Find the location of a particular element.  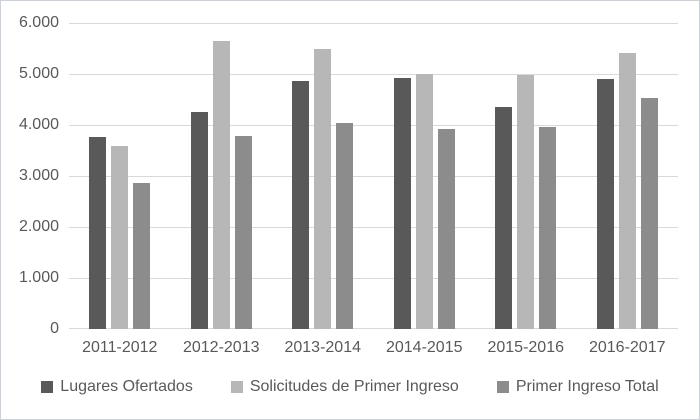

y-tick-label: 0 is located at coordinates (54, 328).